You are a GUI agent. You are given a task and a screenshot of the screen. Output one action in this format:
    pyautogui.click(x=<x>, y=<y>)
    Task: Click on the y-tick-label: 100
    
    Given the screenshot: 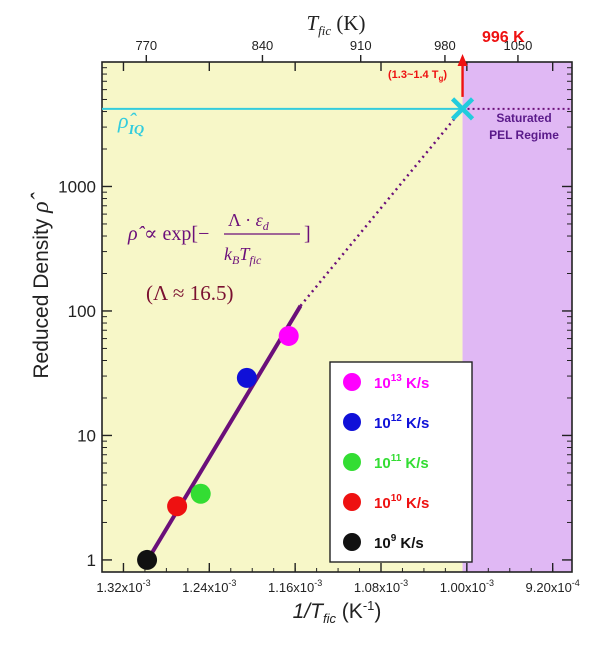 What is the action you would take?
    pyautogui.click(x=82, y=311)
    